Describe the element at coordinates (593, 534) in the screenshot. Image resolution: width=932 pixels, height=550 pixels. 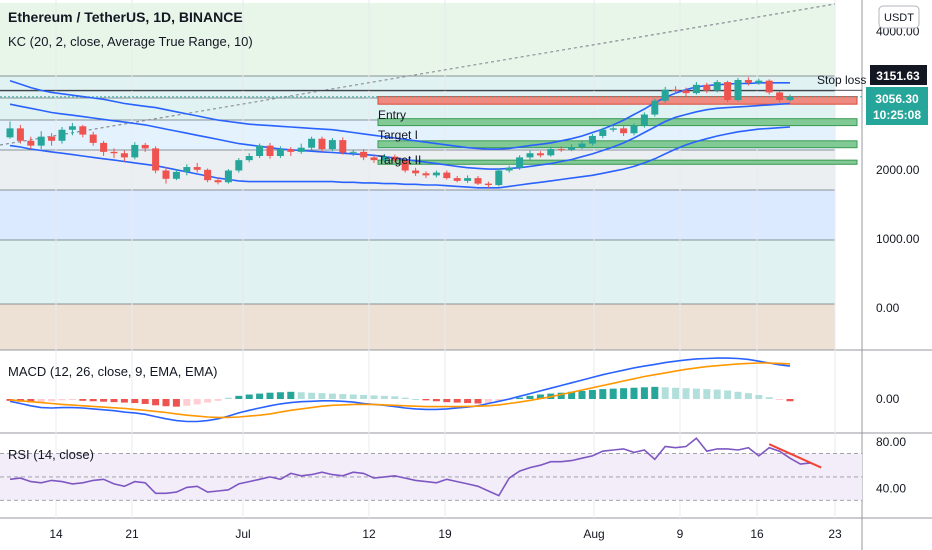
I see `x-tick-label: Aug` at that location.